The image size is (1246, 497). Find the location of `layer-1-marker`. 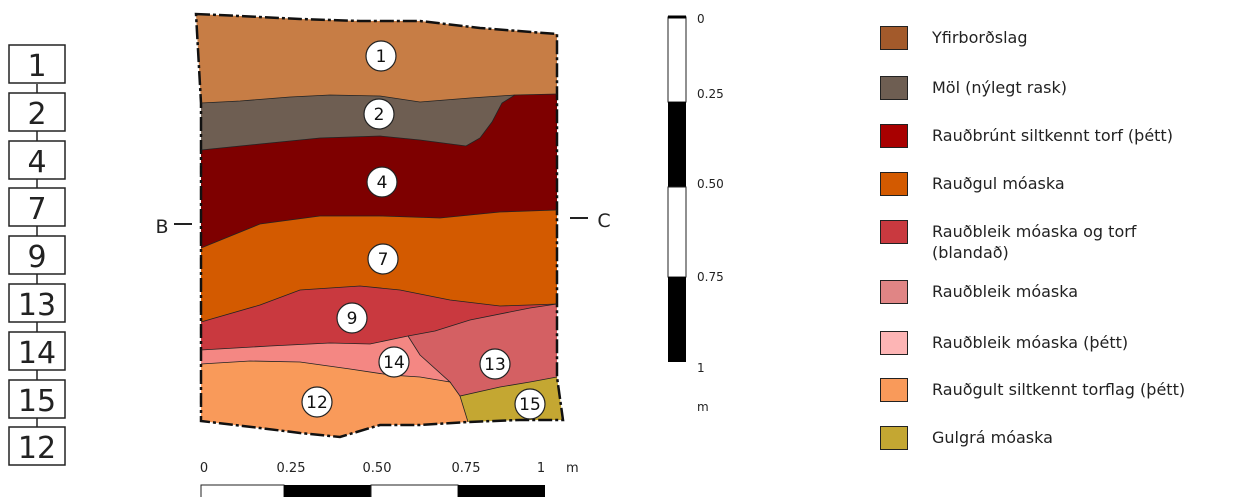

layer-1-marker is located at coordinates (381, 56).